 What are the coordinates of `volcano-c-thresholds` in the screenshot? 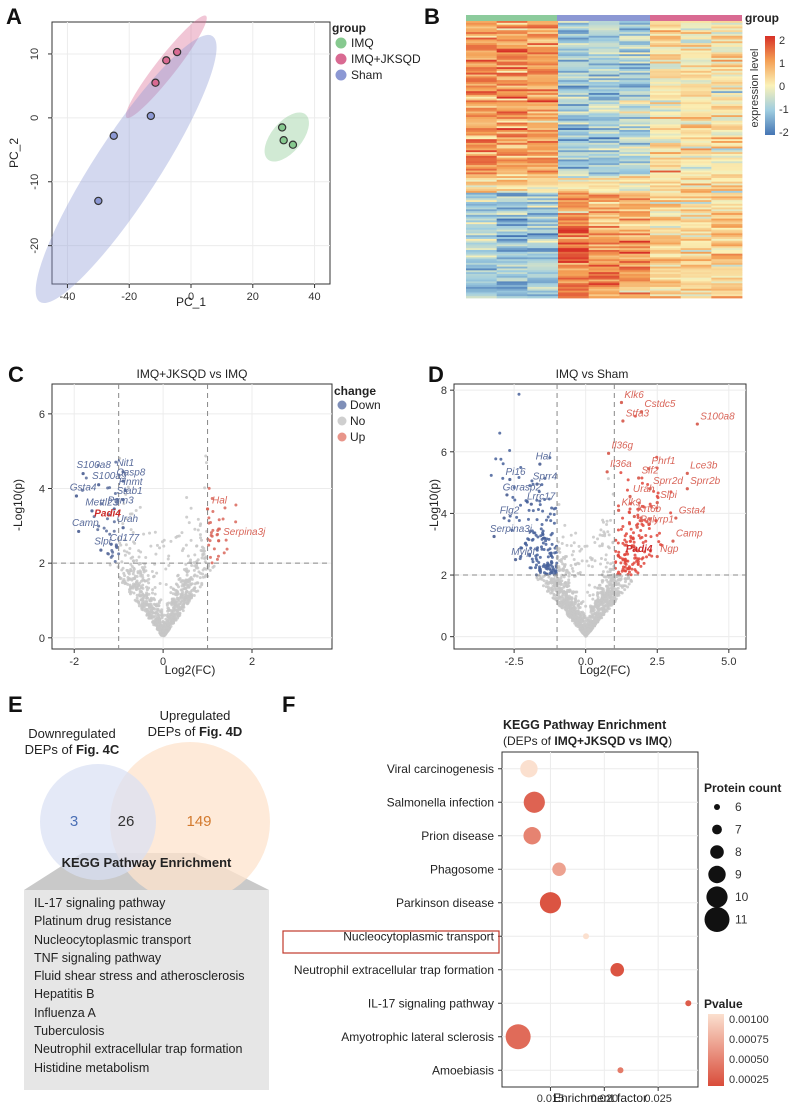 It's located at (192, 516).